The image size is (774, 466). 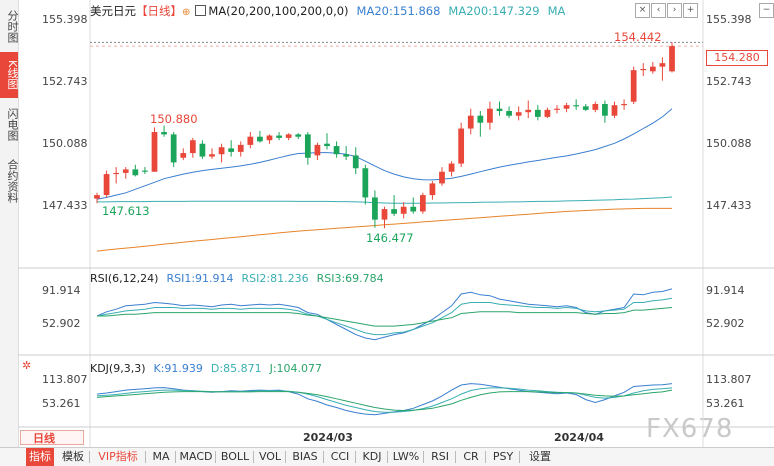 What do you see at coordinates (540, 456) in the screenshot?
I see `toolbar-tab: 设置` at bounding box center [540, 456].